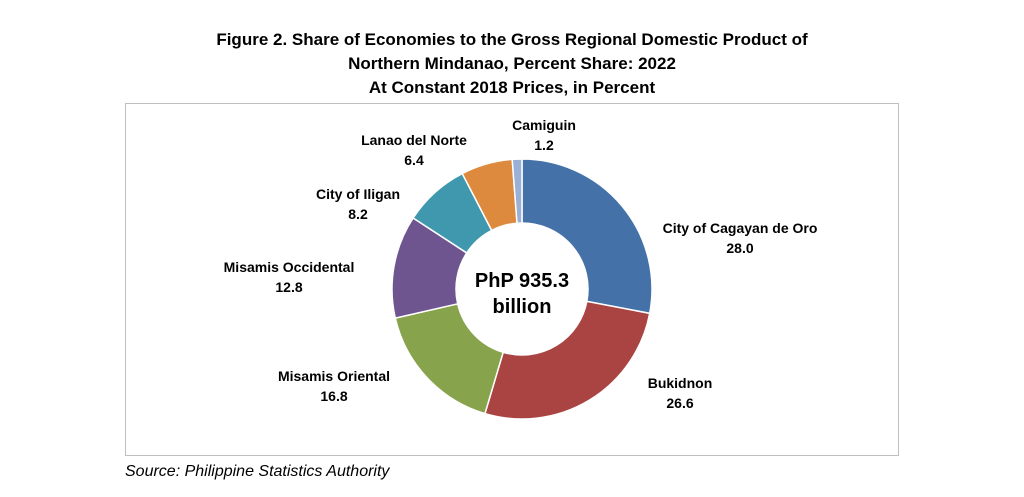 Image resolution: width=1024 pixels, height=497 pixels. Describe the element at coordinates (739, 248) in the screenshot. I see `slice-label-value: 28.0` at that location.